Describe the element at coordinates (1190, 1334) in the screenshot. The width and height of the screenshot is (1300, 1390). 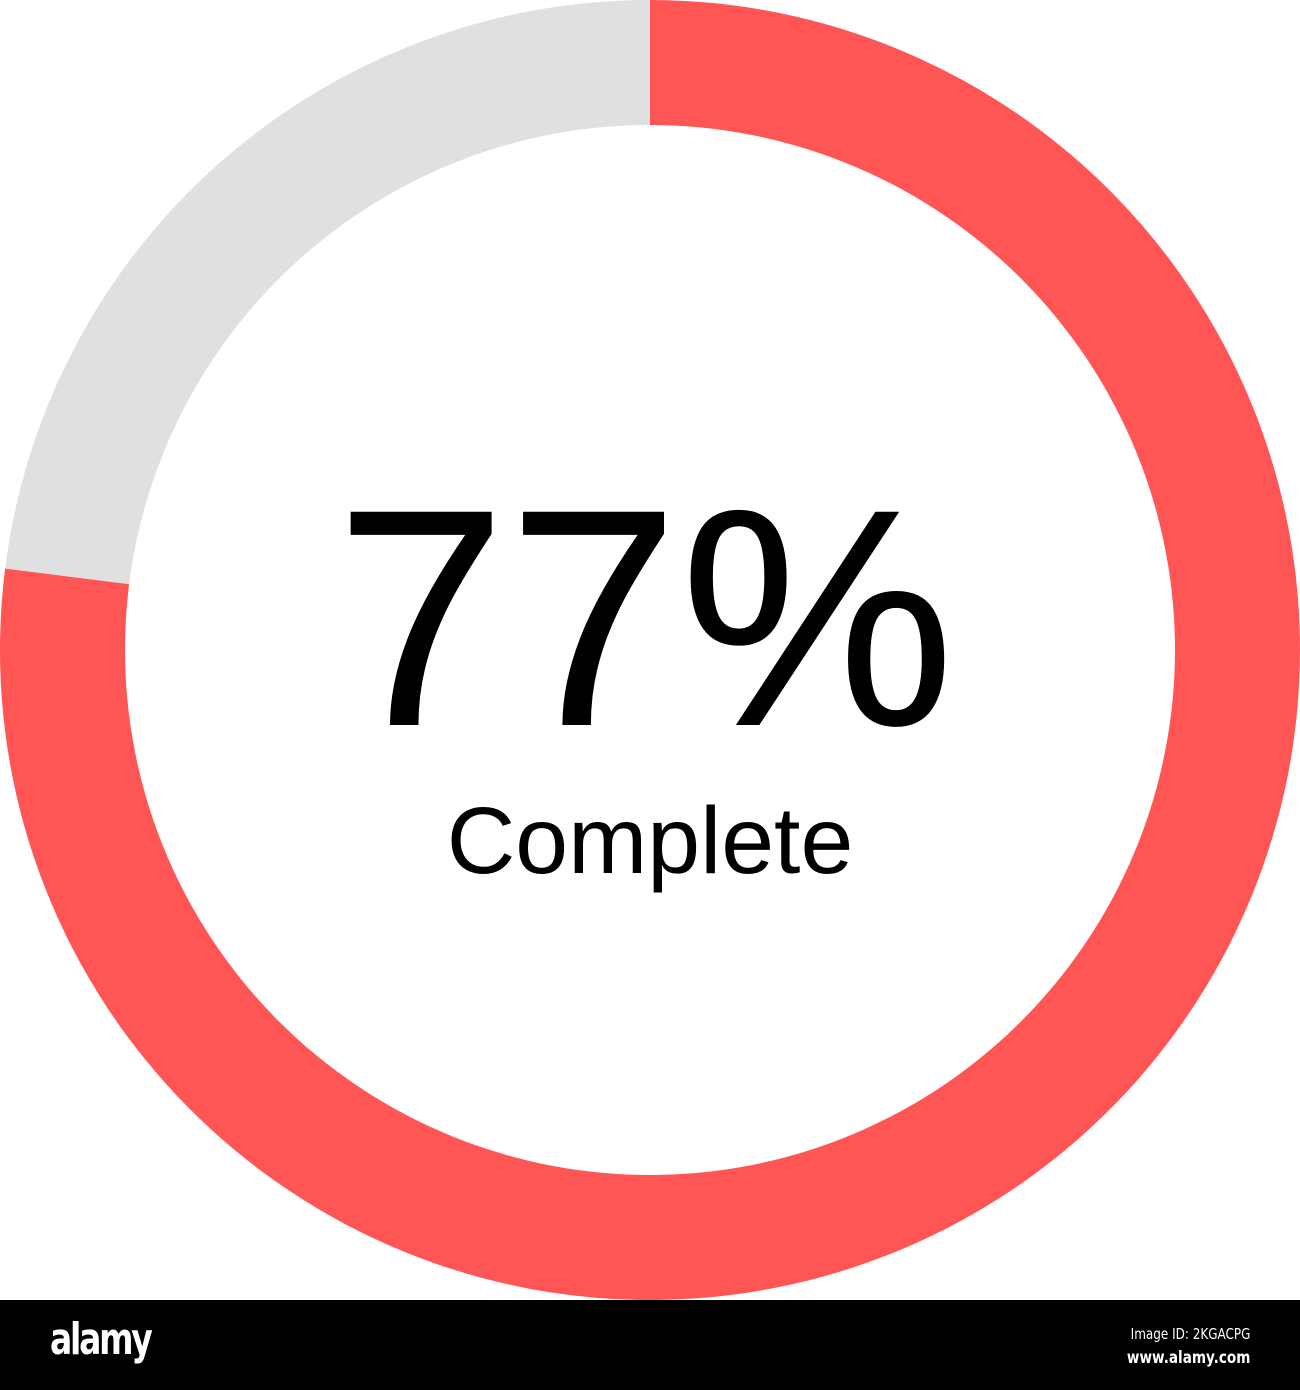
I see `image-id: Image ID: 2KGACPG` at that location.